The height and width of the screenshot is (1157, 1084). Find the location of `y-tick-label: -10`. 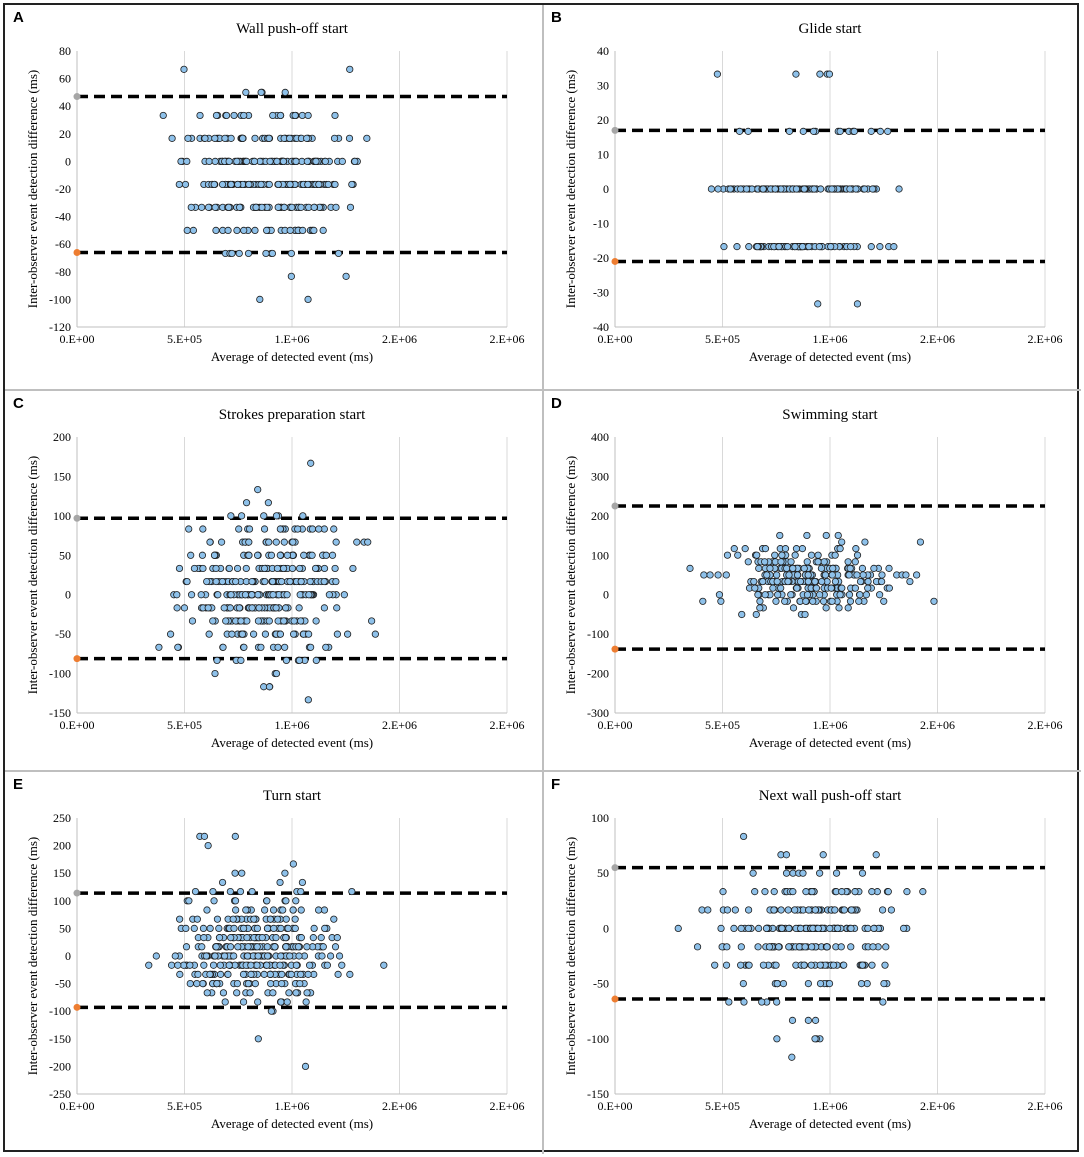

y-tick-label: -10 is located at coordinates (601, 224).